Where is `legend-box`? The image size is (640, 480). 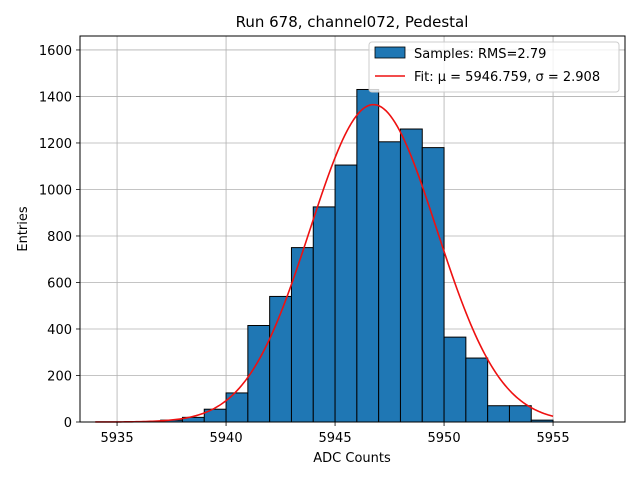 legend-box is located at coordinates (494, 67).